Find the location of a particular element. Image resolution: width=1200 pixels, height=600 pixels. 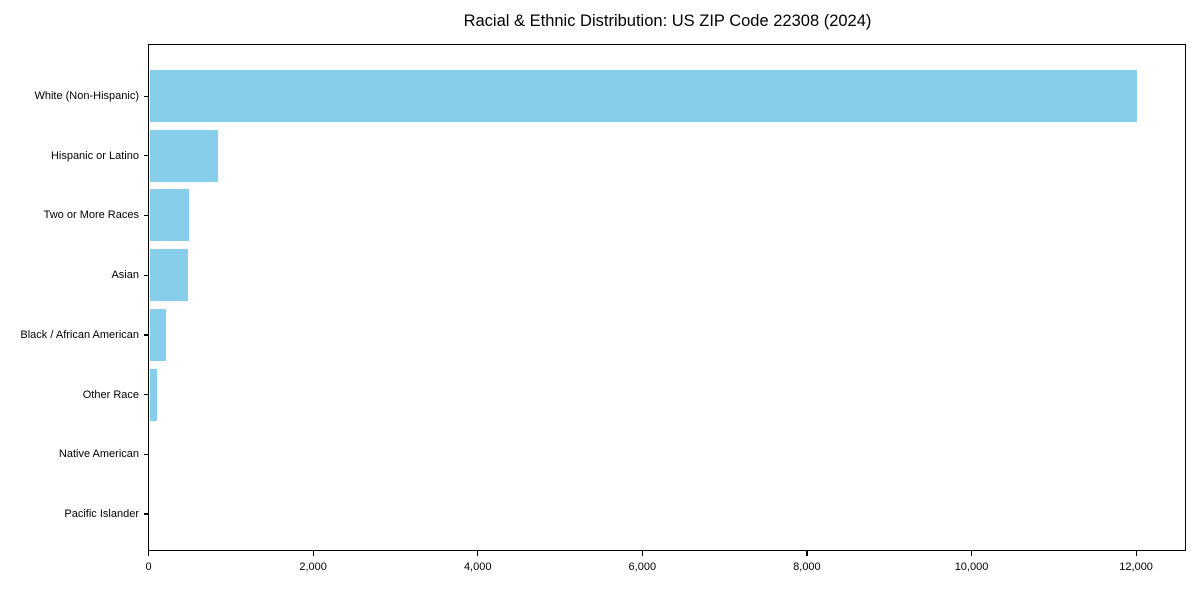

y-axis-label: Two or More Races is located at coordinates (91, 215).